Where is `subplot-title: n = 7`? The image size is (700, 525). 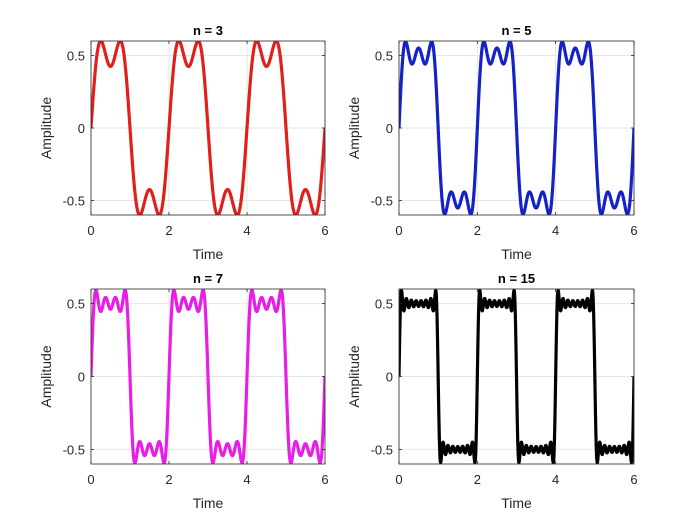 subplot-title: n = 7 is located at coordinates (208, 278).